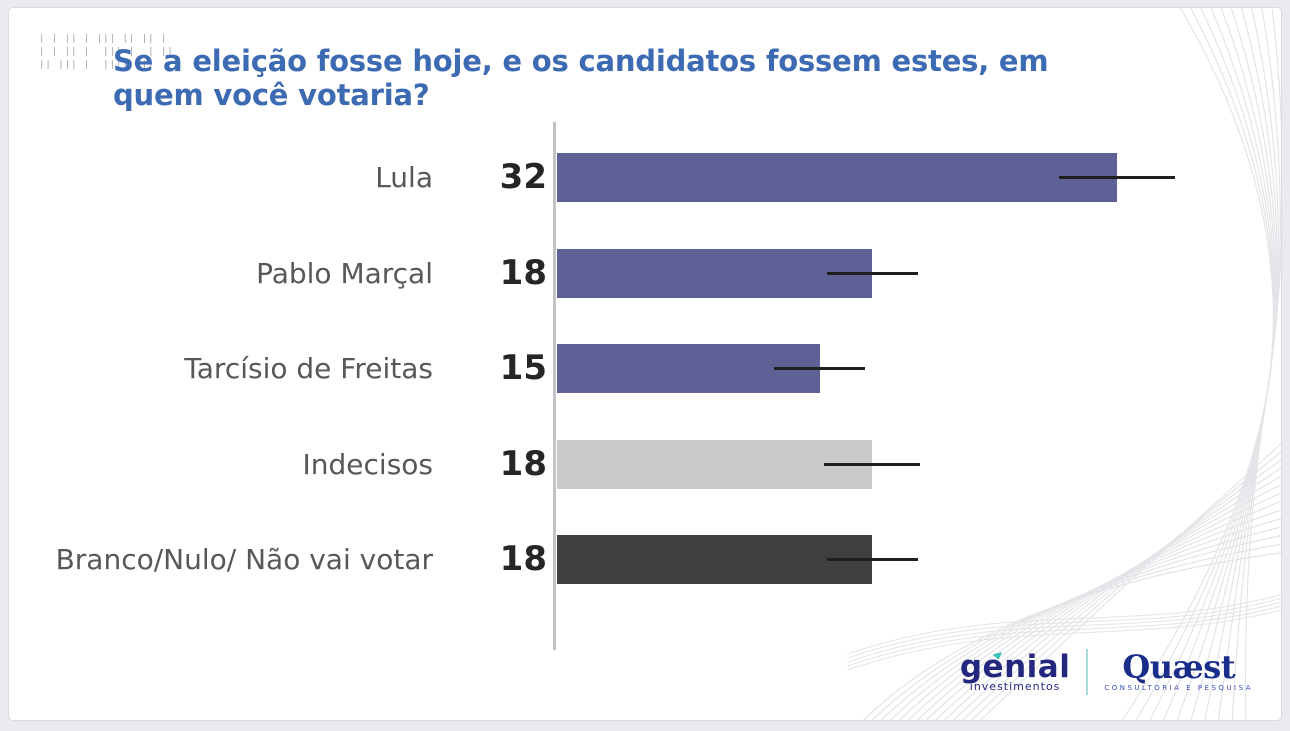 This screenshot has width=1290, height=731. I want to click on quaest-logo: Quæst CONSULTORIA E PESQUISA, so click(1178, 670).